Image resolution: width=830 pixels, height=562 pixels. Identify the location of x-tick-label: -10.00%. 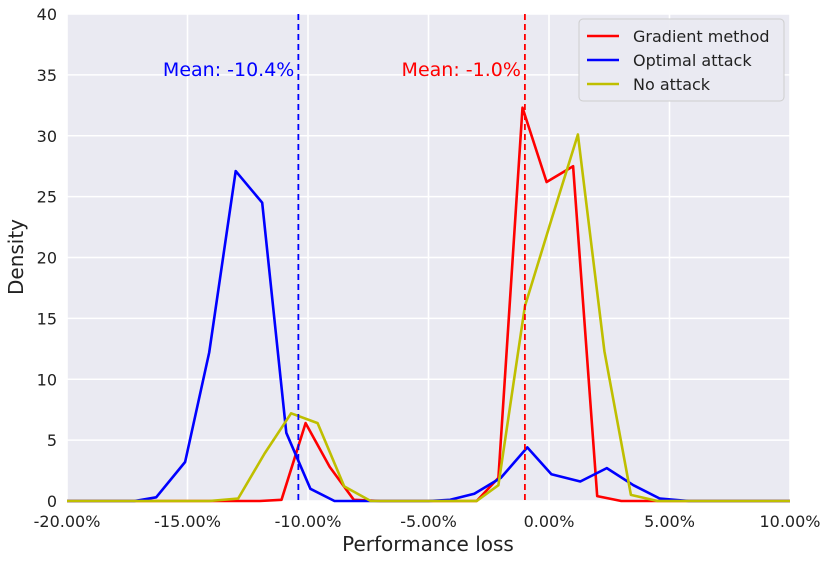
(308, 521).